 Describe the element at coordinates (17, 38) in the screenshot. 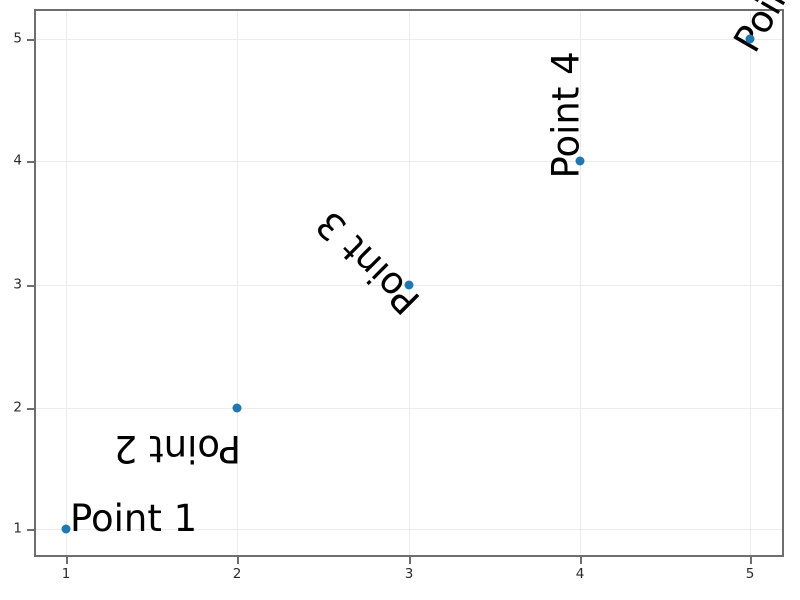

I see `y-tick-label-5: 5` at that location.